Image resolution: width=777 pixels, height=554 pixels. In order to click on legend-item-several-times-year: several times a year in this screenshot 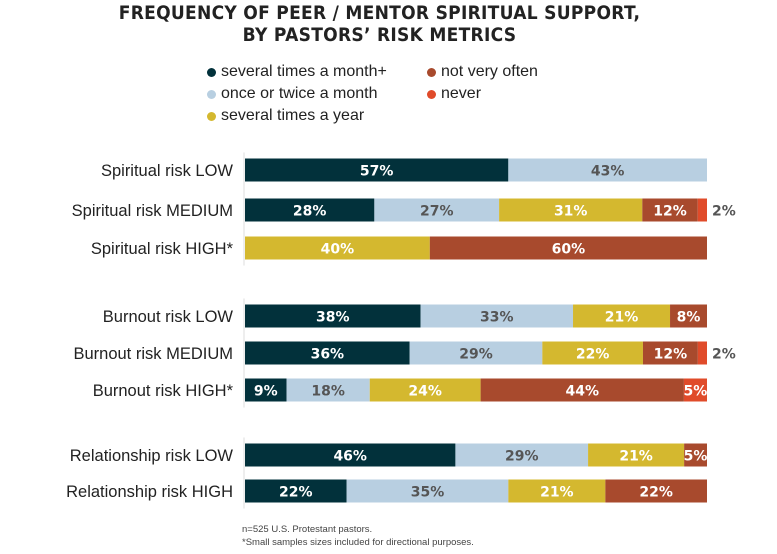, I will do `click(285, 116)`.